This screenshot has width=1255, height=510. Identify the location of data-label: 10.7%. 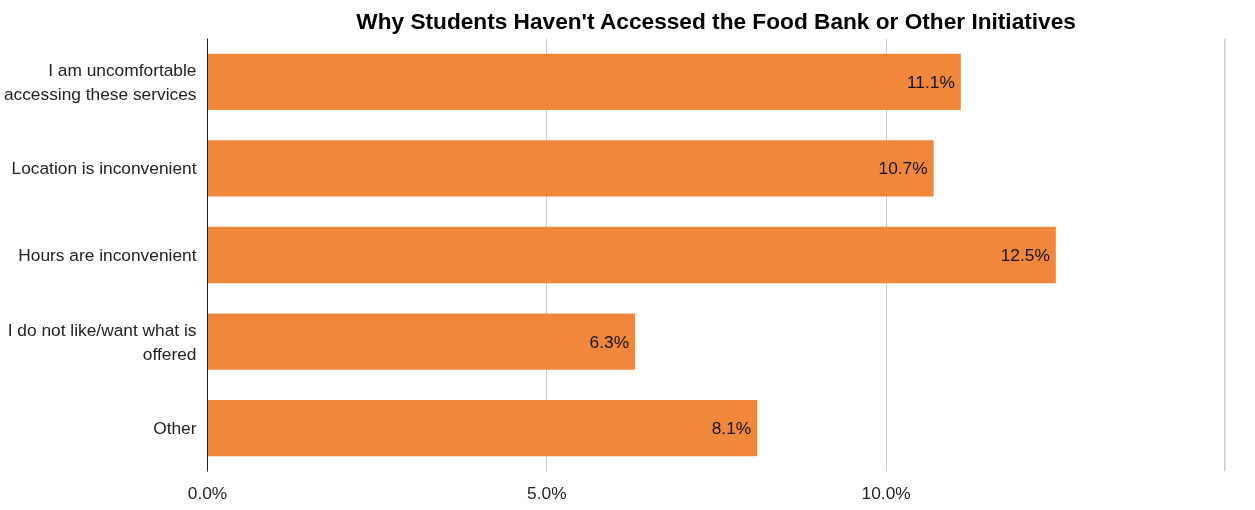
(903, 168).